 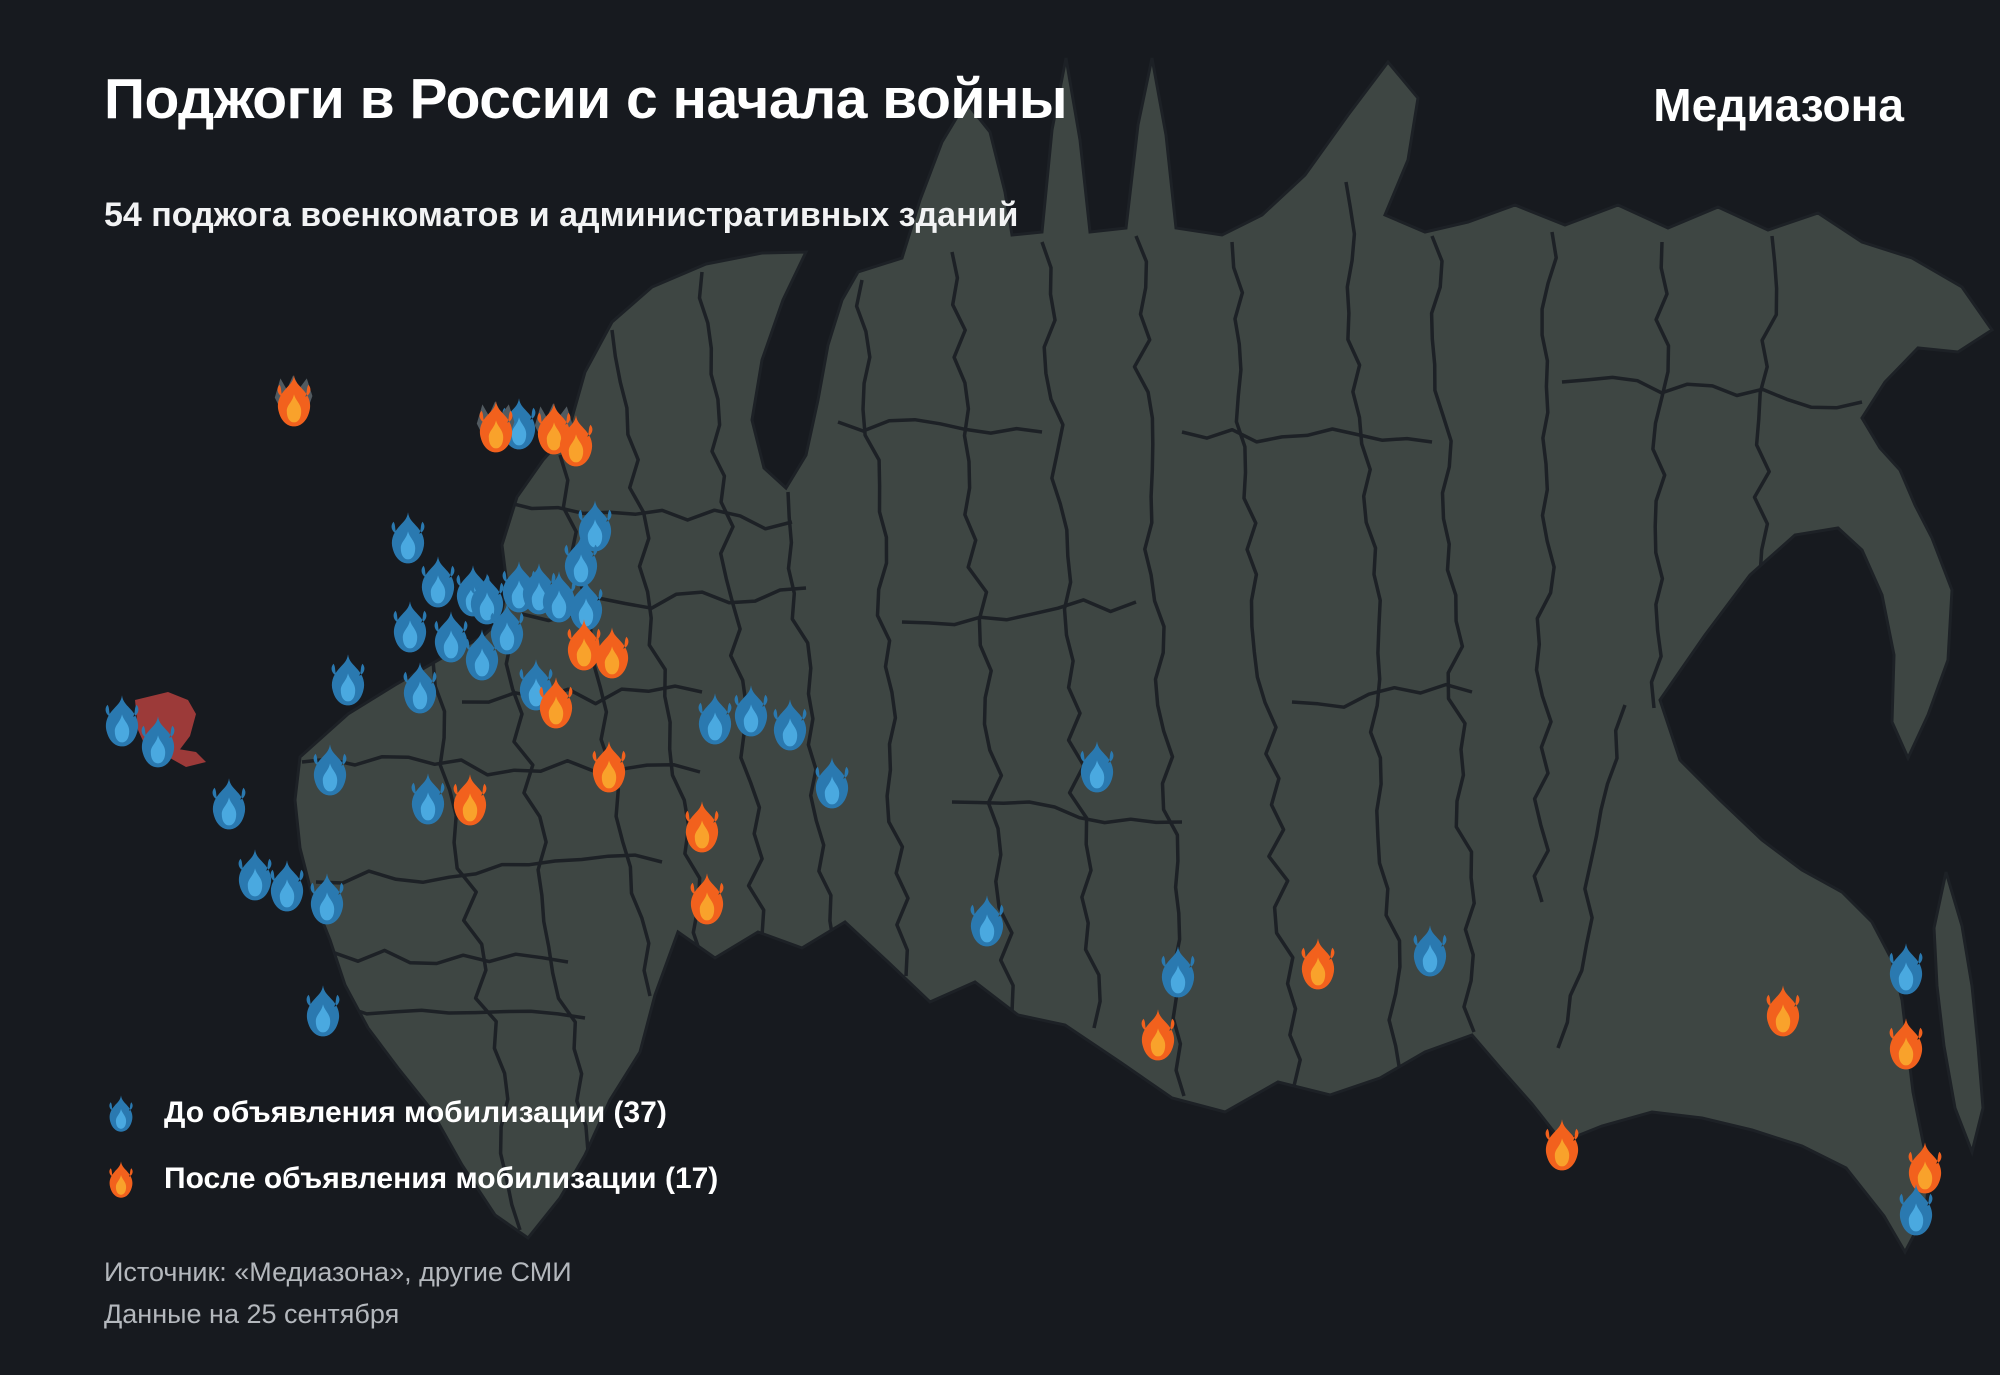 I want to click on legend-label-before: До объявления мобилизации (37), so click(x=415, y=1112).